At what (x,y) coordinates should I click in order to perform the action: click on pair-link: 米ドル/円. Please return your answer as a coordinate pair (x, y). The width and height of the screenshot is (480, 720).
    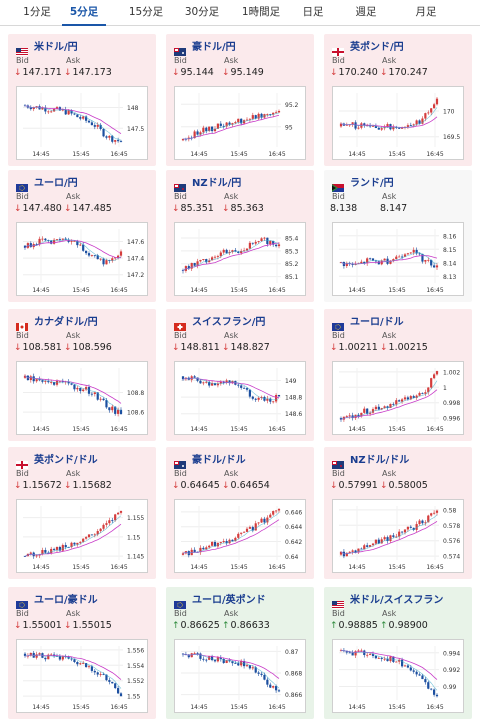
    Looking at the image, I should click on (47, 47).